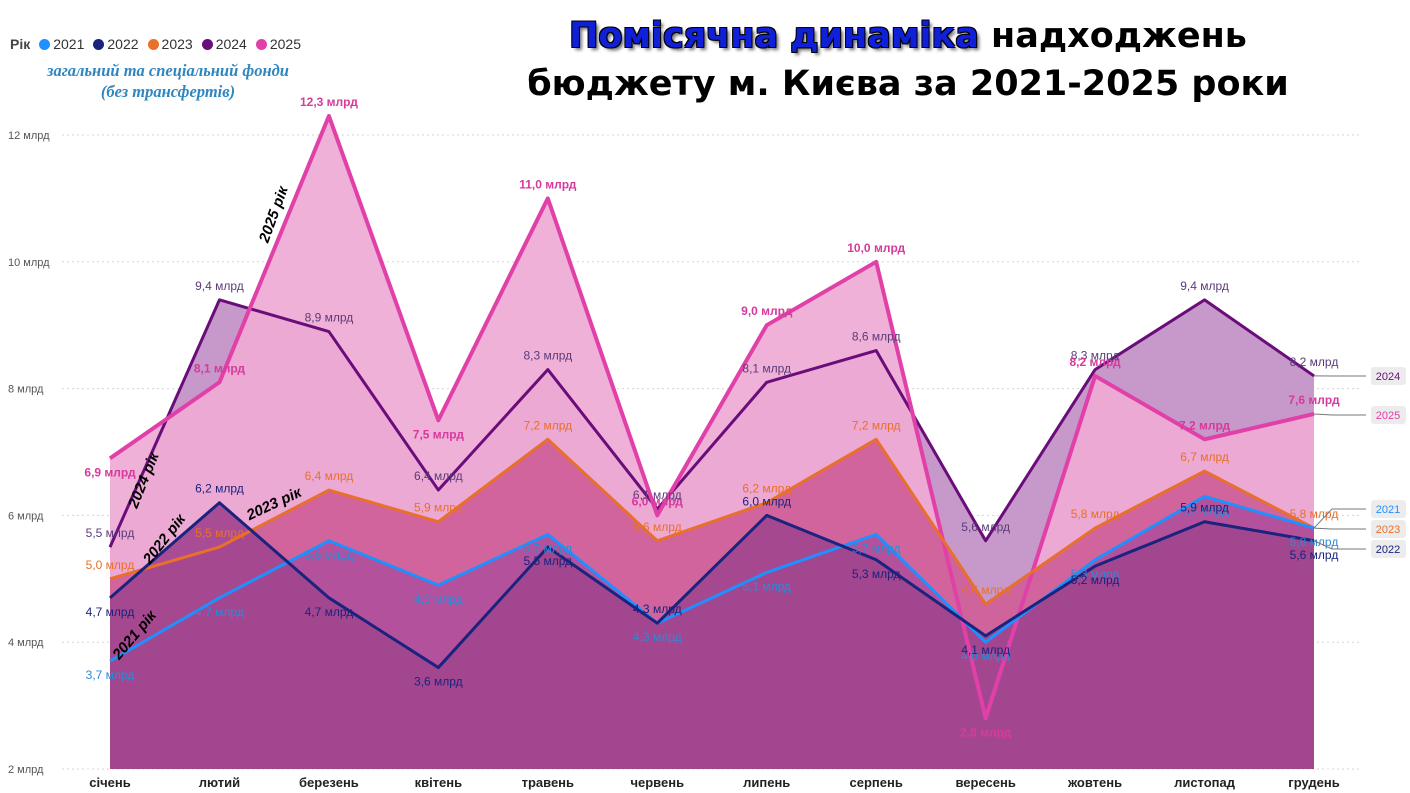 This screenshot has height=793, width=1410. I want to click on legend: Рік 2021 2022 2023 2024 2025, so click(155, 44).